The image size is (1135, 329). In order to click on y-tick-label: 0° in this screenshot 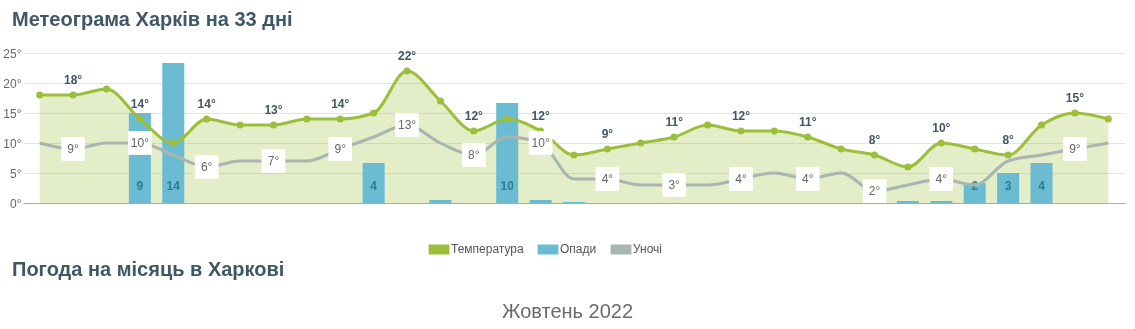, I will do `click(16, 203)`.